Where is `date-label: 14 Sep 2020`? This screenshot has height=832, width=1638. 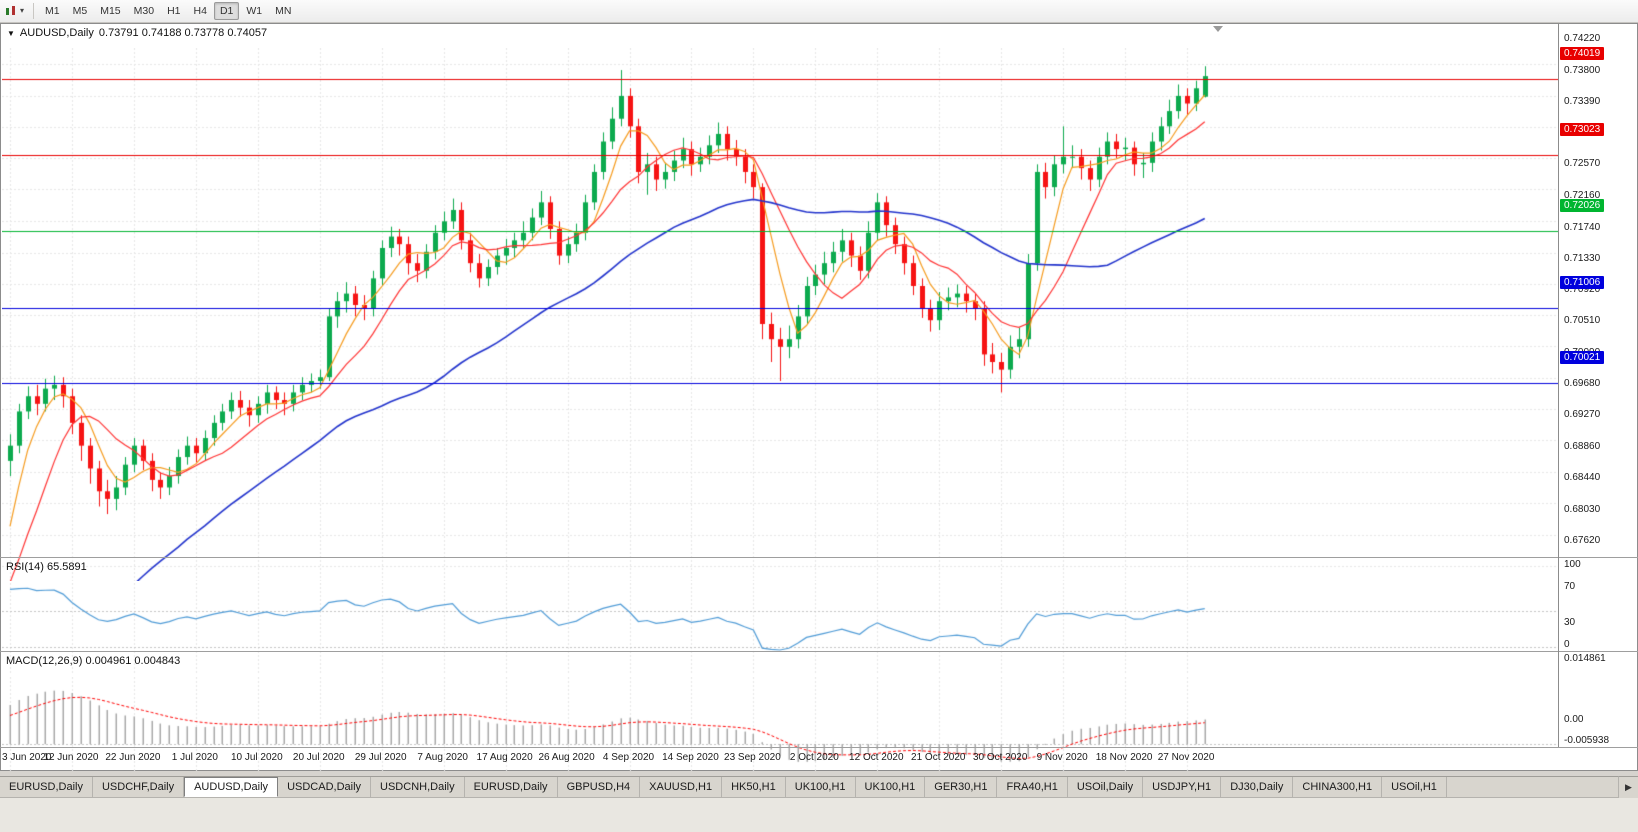 date-label: 14 Sep 2020 is located at coordinates (690, 757).